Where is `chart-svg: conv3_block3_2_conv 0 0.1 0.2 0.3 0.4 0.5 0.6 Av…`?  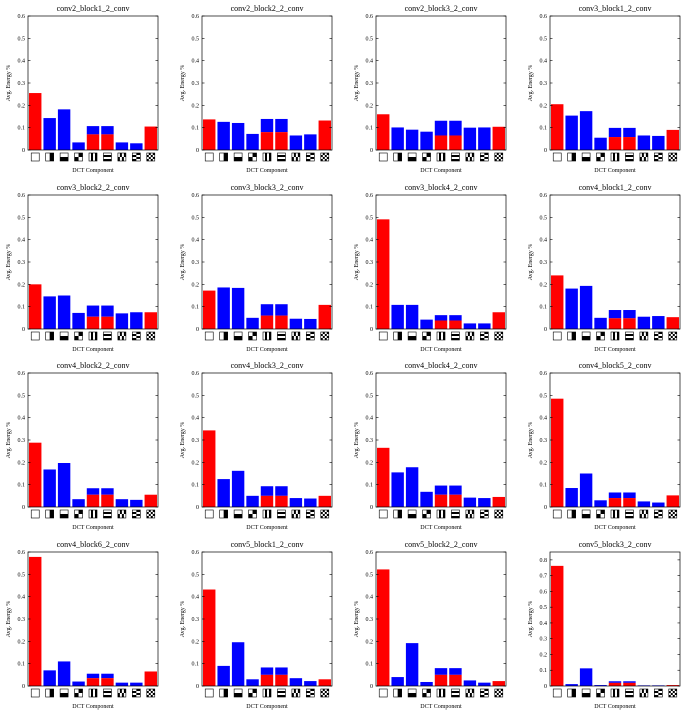
chart-svg: conv3_block3_2_conv 0 0.1 0.2 0.3 0.4 0.5 0.6 Av… is located at coordinates (256, 268).